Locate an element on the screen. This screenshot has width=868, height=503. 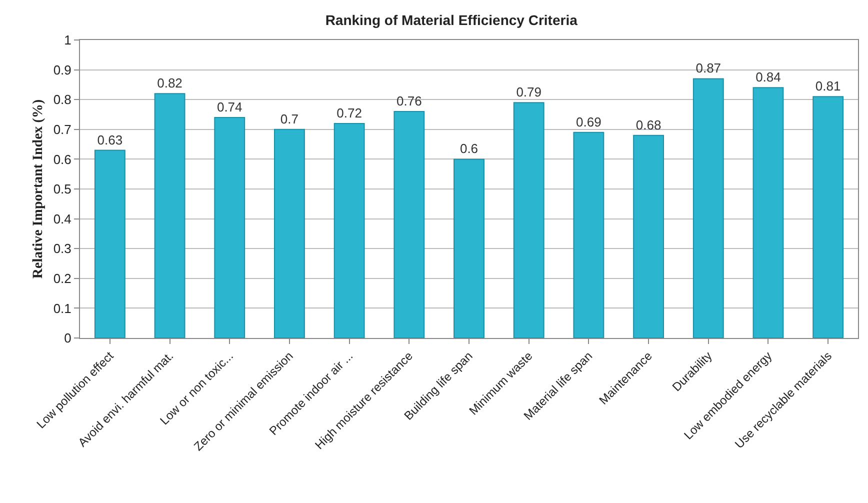
y-tick-label: 0 is located at coordinates (68, 338).